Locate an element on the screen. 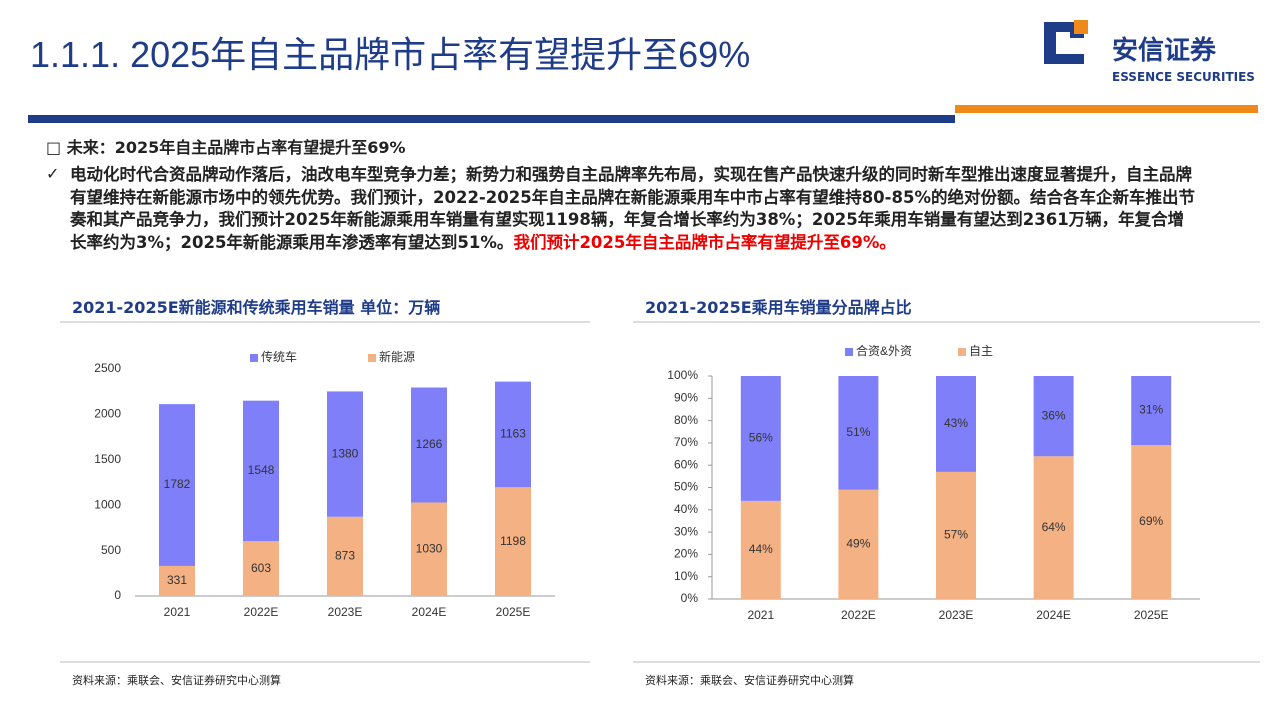  data-label: 1198 is located at coordinates (513, 541).